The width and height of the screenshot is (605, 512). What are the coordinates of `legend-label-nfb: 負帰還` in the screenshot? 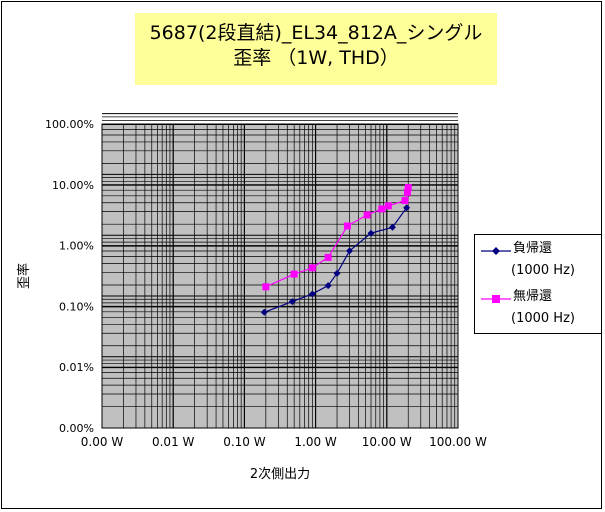 It's located at (533, 248).